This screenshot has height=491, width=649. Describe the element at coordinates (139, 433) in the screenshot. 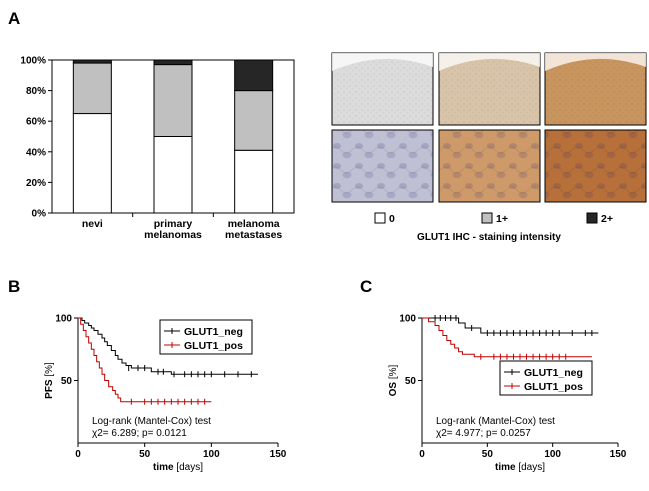

I see `stat-annotation: χ2= 6.289; p= 0.0121` at that location.